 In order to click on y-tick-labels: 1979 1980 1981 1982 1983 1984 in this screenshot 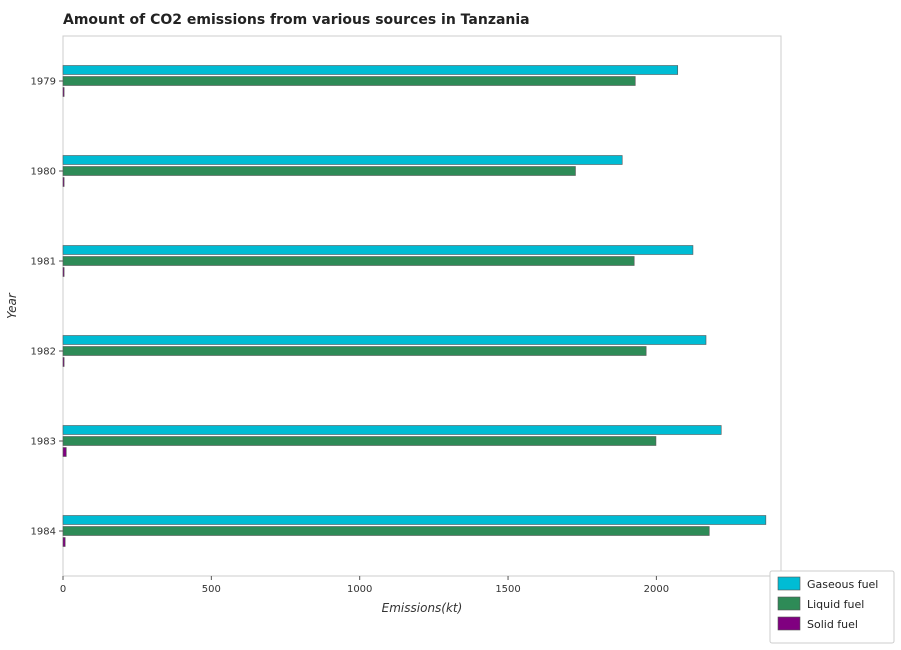, I will do `click(47, 307)`.